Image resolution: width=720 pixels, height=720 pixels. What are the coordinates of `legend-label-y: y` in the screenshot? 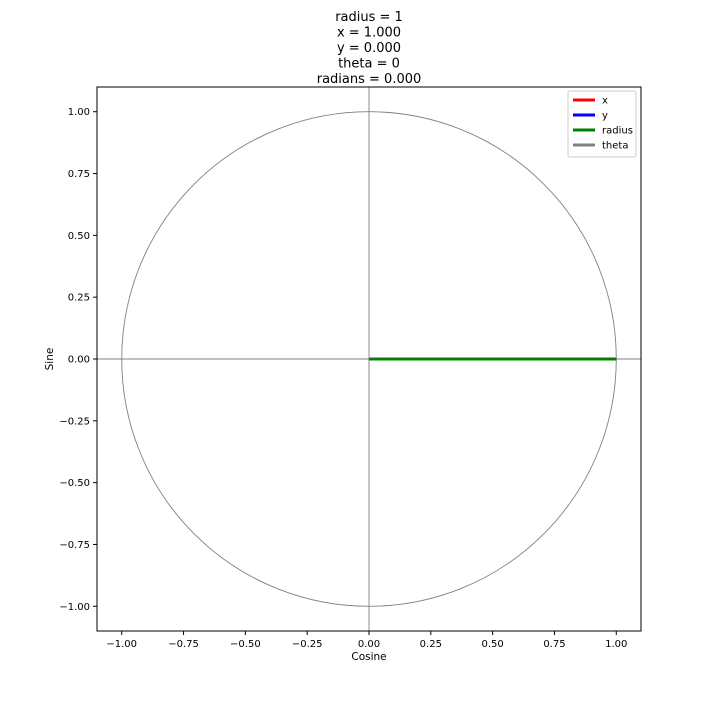 It's located at (605, 116).